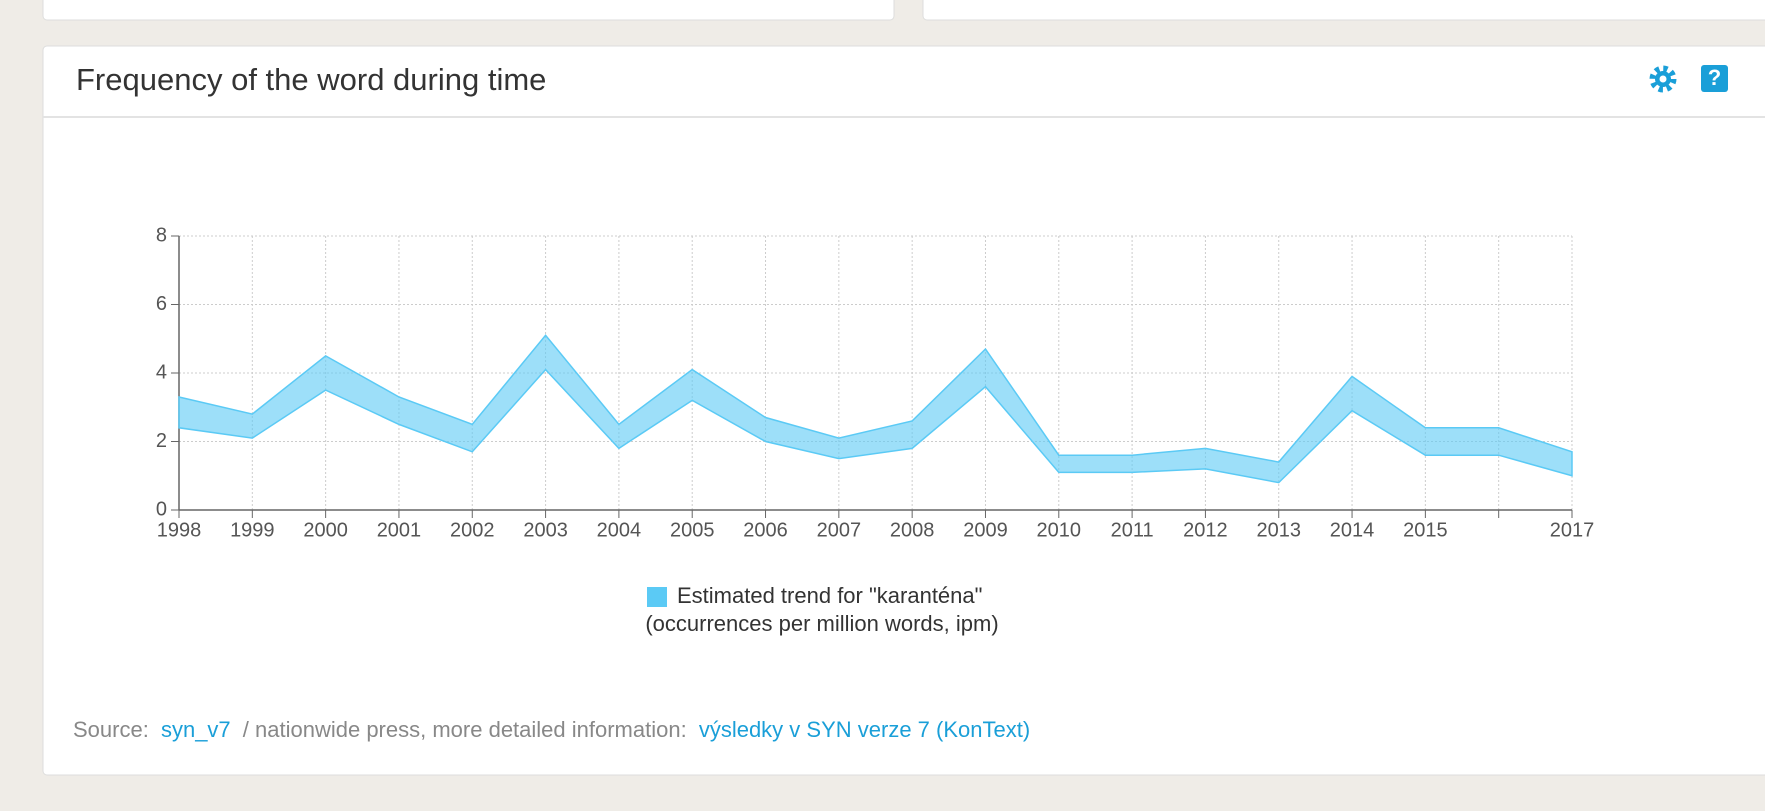 This screenshot has width=1765, height=811. What do you see at coordinates (1278, 530) in the screenshot?
I see `x-tick-label: 2013` at bounding box center [1278, 530].